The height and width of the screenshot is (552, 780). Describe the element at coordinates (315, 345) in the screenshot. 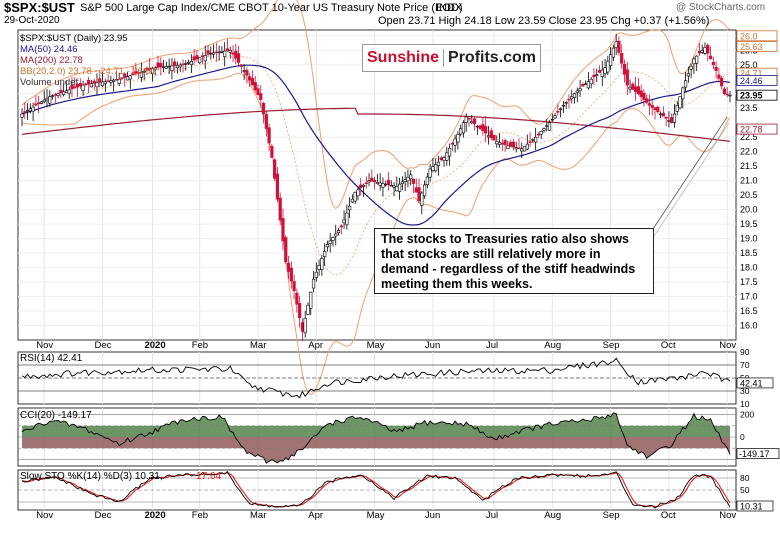

I see `x-tick-label: Apr` at that location.